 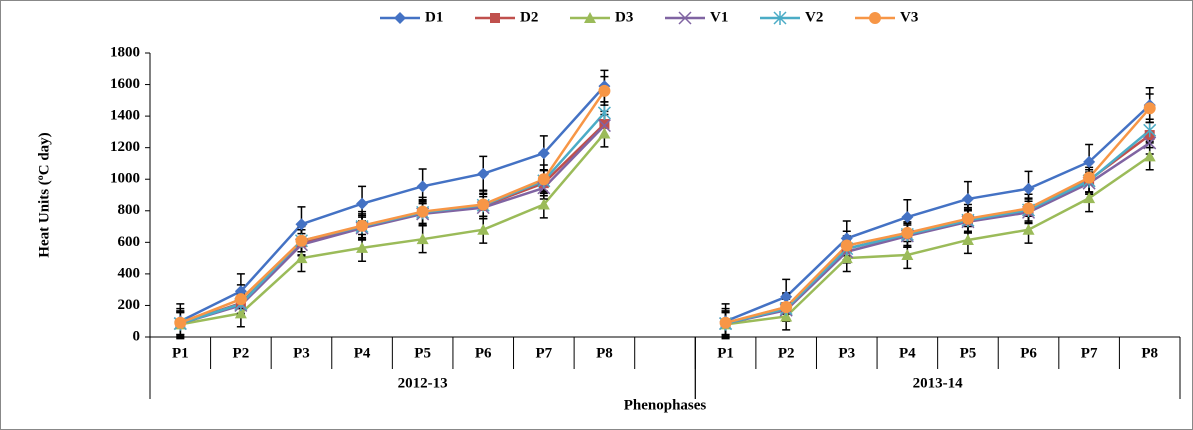 What do you see at coordinates (125, 147) in the screenshot?
I see `y-tick-label: 1200` at bounding box center [125, 147].